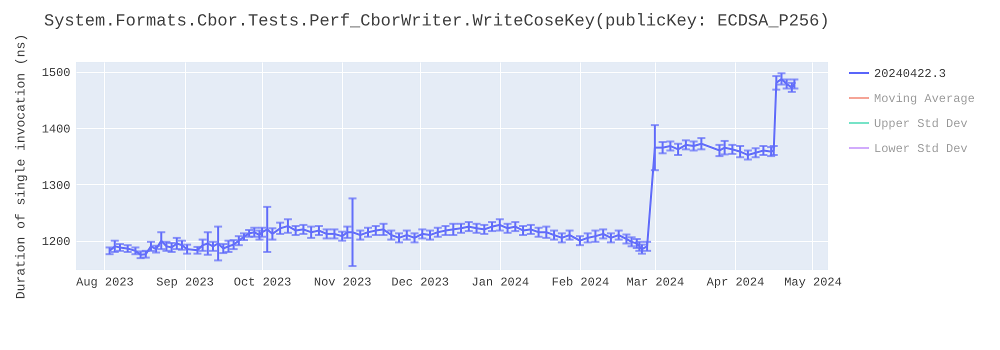 The height and width of the screenshot is (350, 1000). I want to click on y-tick-label: 1500, so click(56, 73).